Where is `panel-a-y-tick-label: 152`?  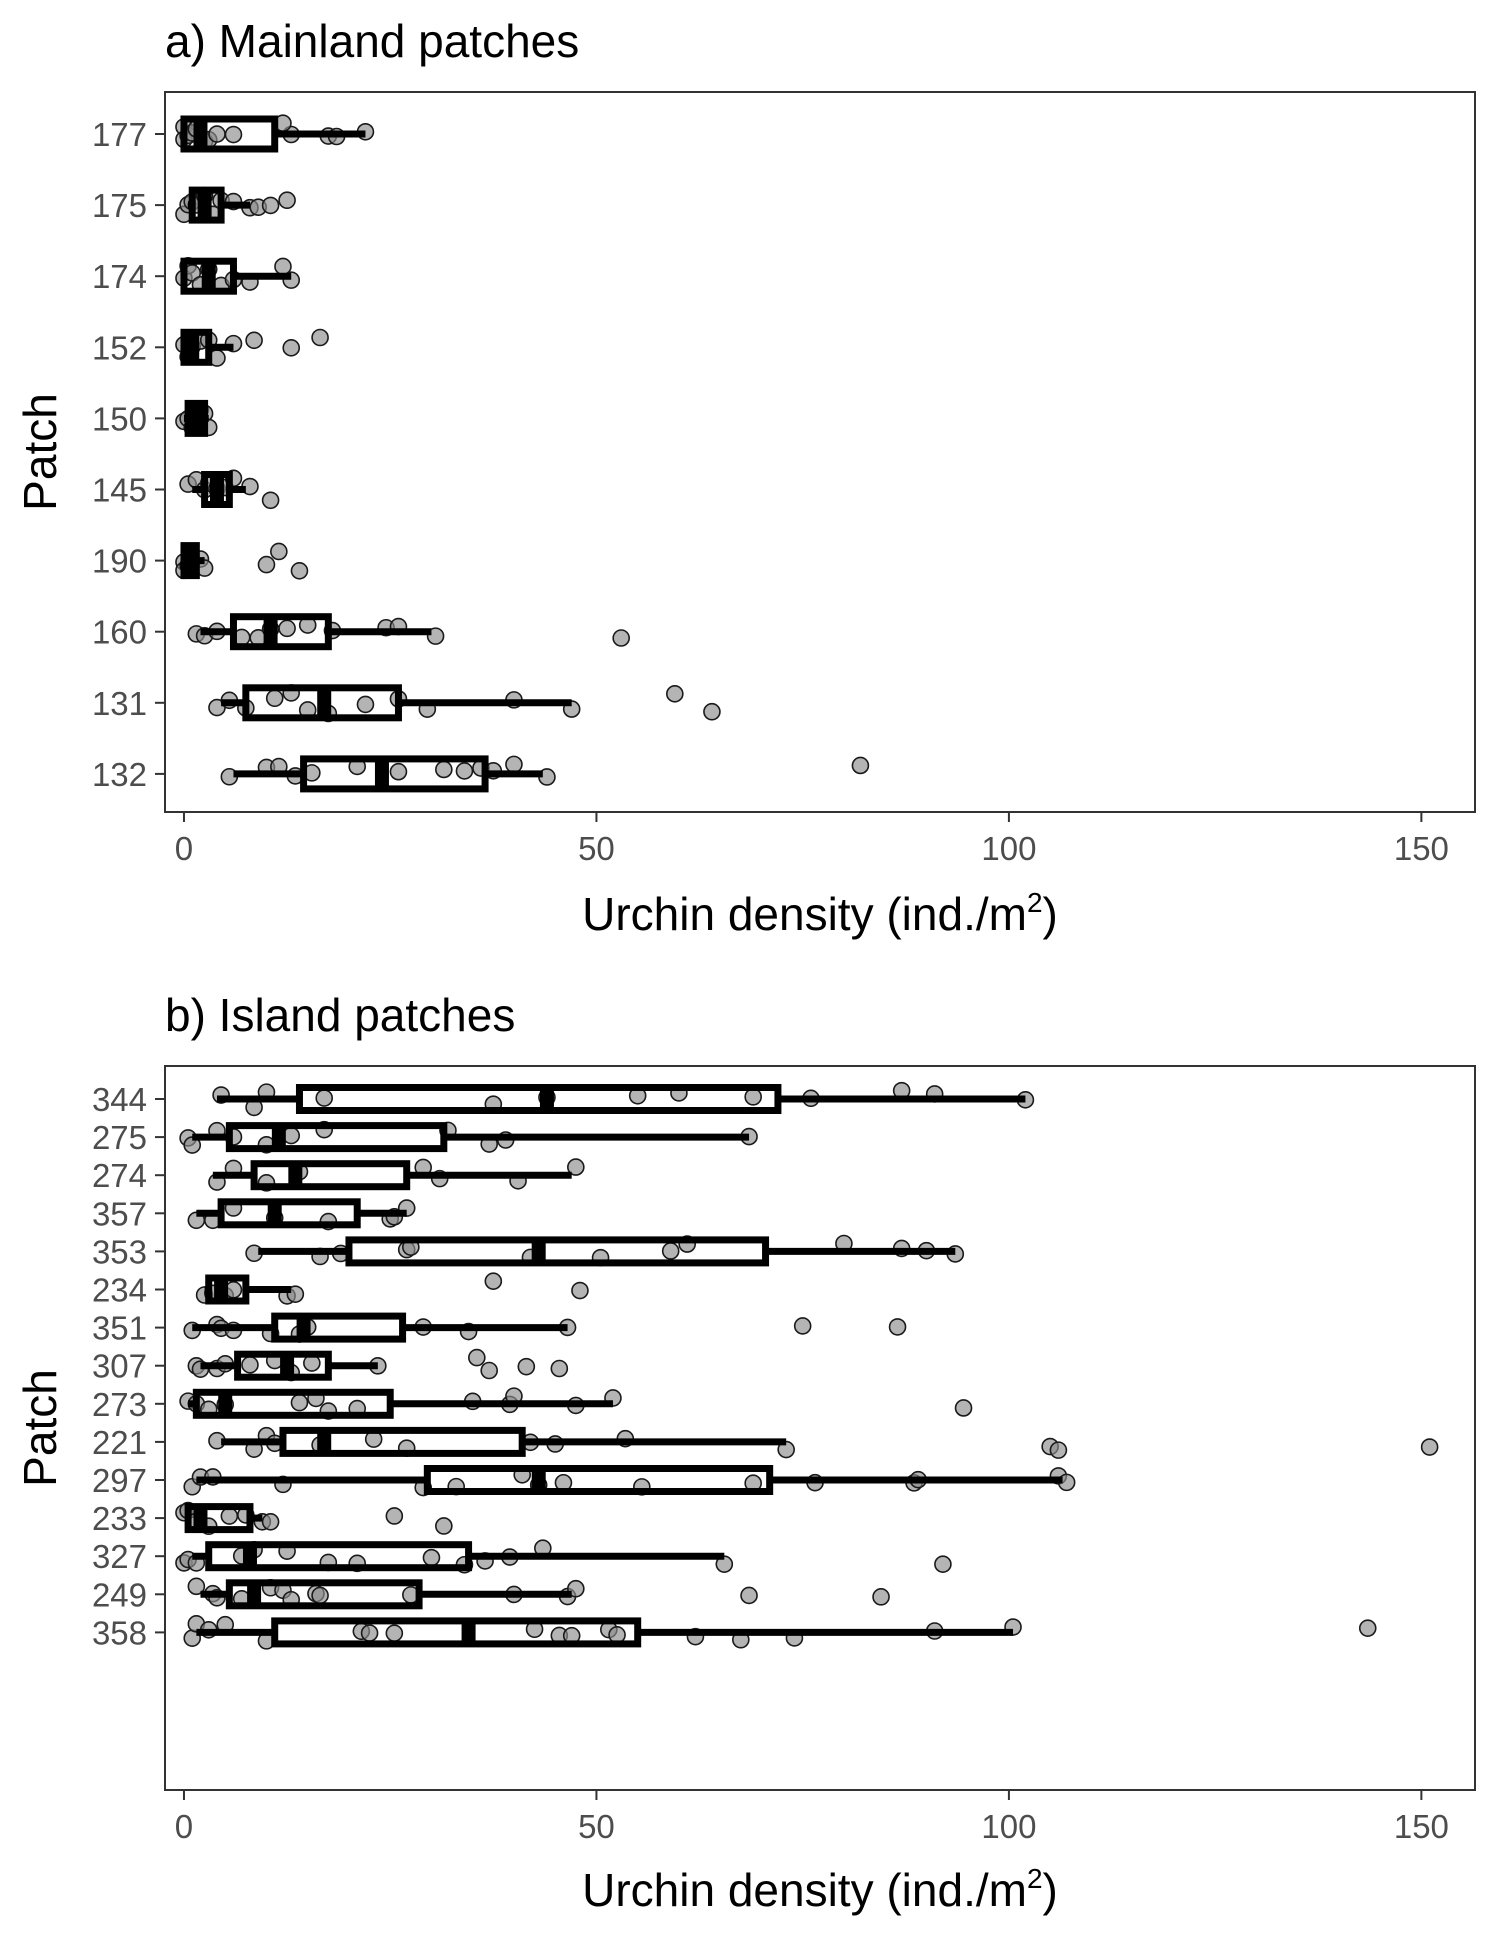
panel-a-y-tick-label: 152 is located at coordinates (119, 347).